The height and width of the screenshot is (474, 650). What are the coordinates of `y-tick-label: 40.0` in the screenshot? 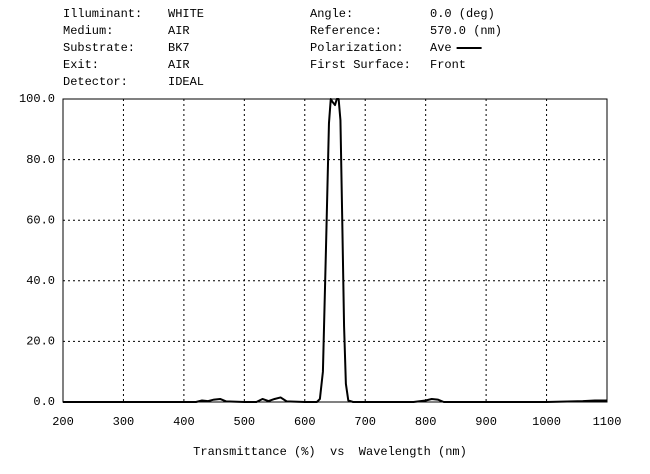 It's located at (40, 281).